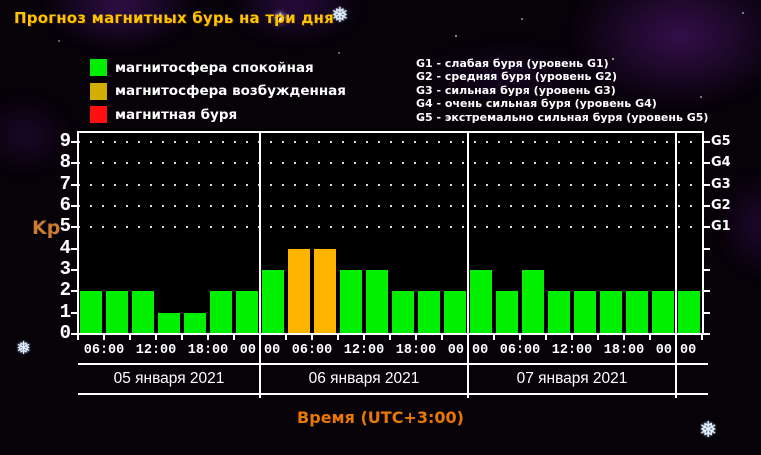 The width and height of the screenshot is (761, 455). Describe the element at coordinates (364, 378) in the screenshot. I see `date-label: 06 января 2021` at that location.